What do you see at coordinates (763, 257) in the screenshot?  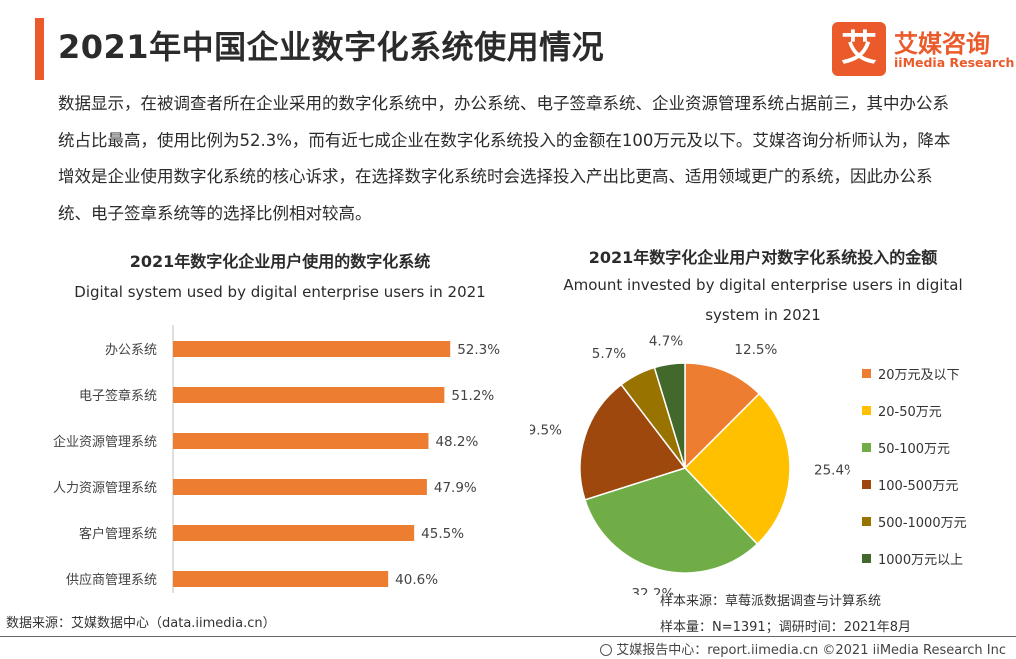 I see `pie-chart-title: 2021年数字化企业用户对数字化系统投入的金额` at bounding box center [763, 257].